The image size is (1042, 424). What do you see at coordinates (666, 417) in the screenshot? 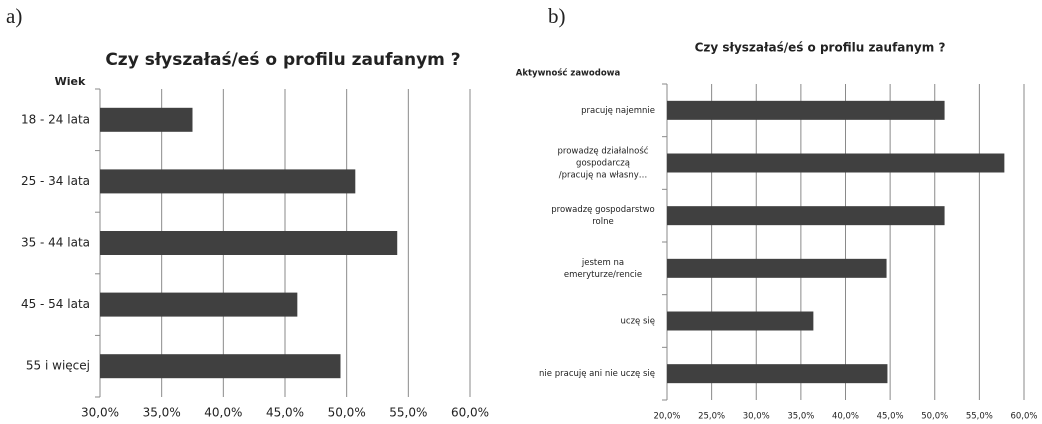
I see `x-tick-label: 20,0%` at bounding box center [666, 417].